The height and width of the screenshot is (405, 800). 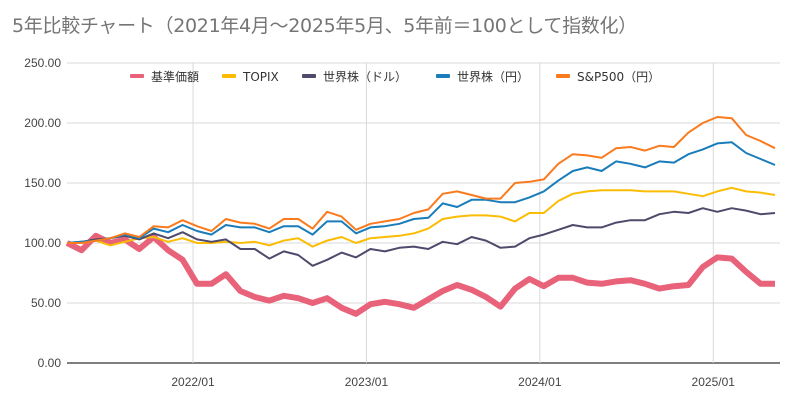 What do you see at coordinates (42, 63) in the screenshot?
I see `y-tick-label: 250.00` at bounding box center [42, 63].